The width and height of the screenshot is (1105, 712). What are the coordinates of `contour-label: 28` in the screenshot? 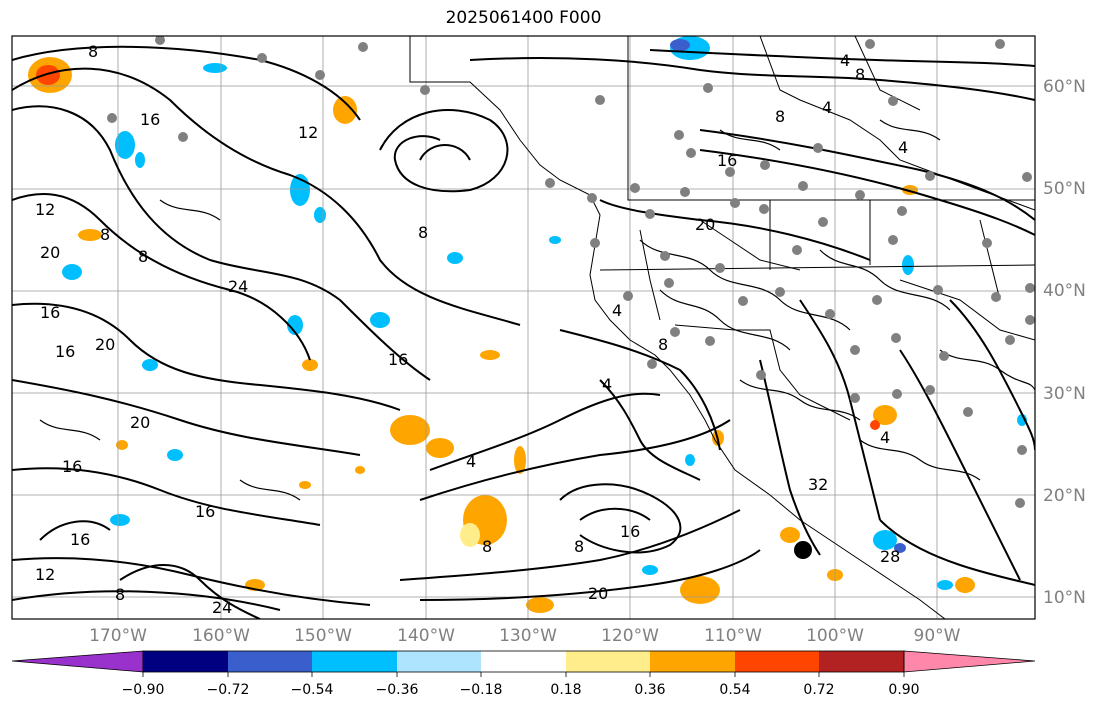 It's located at (890, 556).